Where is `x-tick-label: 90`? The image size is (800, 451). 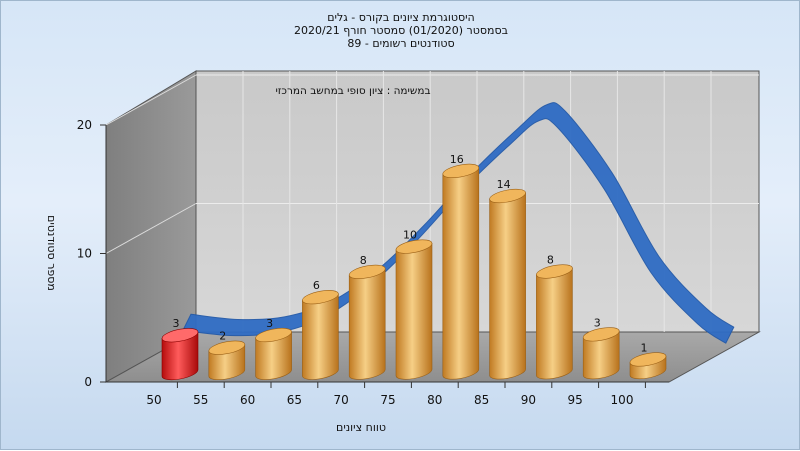 x-tick-label: 90 is located at coordinates (528, 400).